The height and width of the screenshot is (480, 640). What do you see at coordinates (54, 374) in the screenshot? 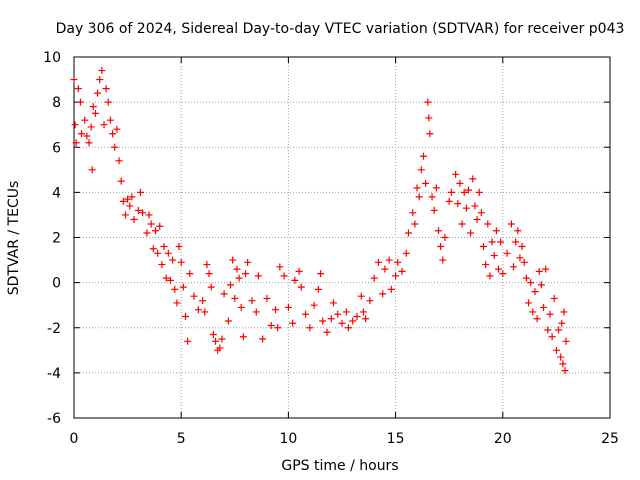
I see `y-tick-label: -4` at bounding box center [54, 374].